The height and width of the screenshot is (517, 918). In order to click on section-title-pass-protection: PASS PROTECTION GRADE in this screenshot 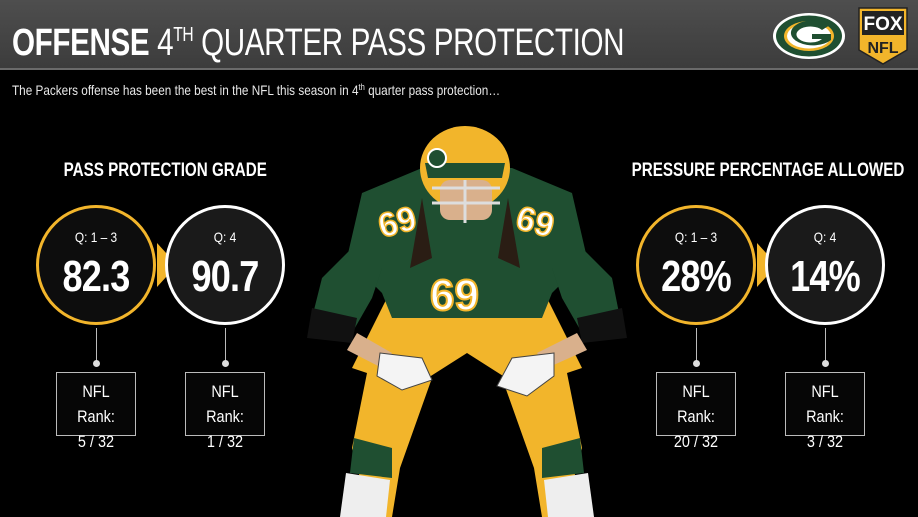, I will do `click(165, 170)`.